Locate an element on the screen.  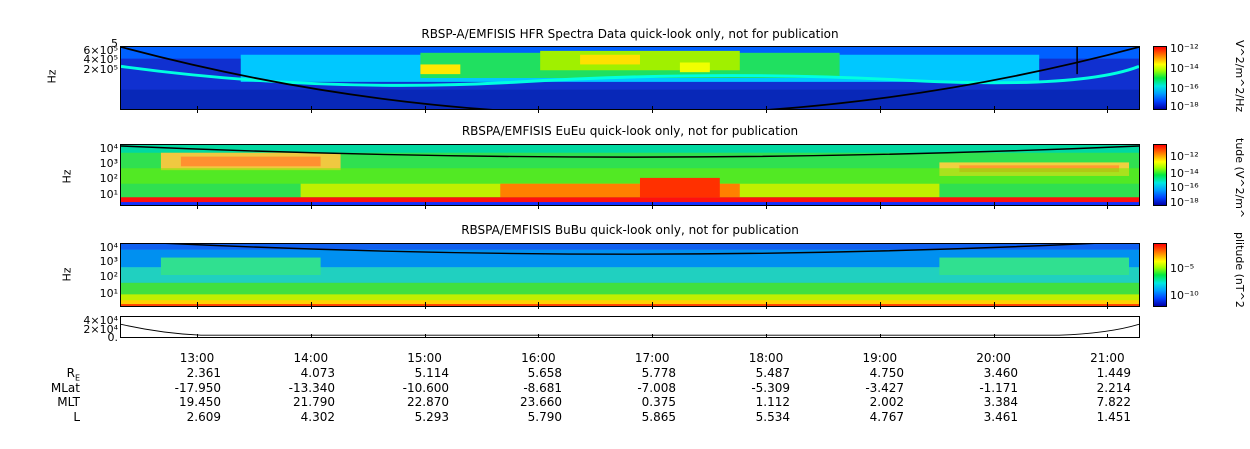
panel3-ytick: 10¹ is located at coordinates (108, 293).